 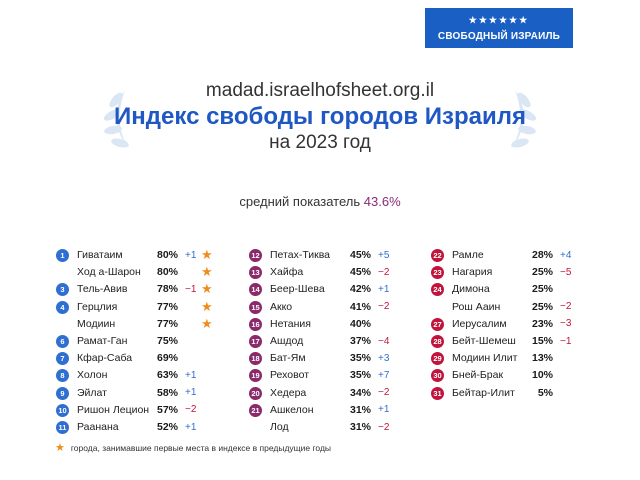 What do you see at coordinates (255, 410) in the screenshot?
I see `rank-badge: 21` at bounding box center [255, 410].